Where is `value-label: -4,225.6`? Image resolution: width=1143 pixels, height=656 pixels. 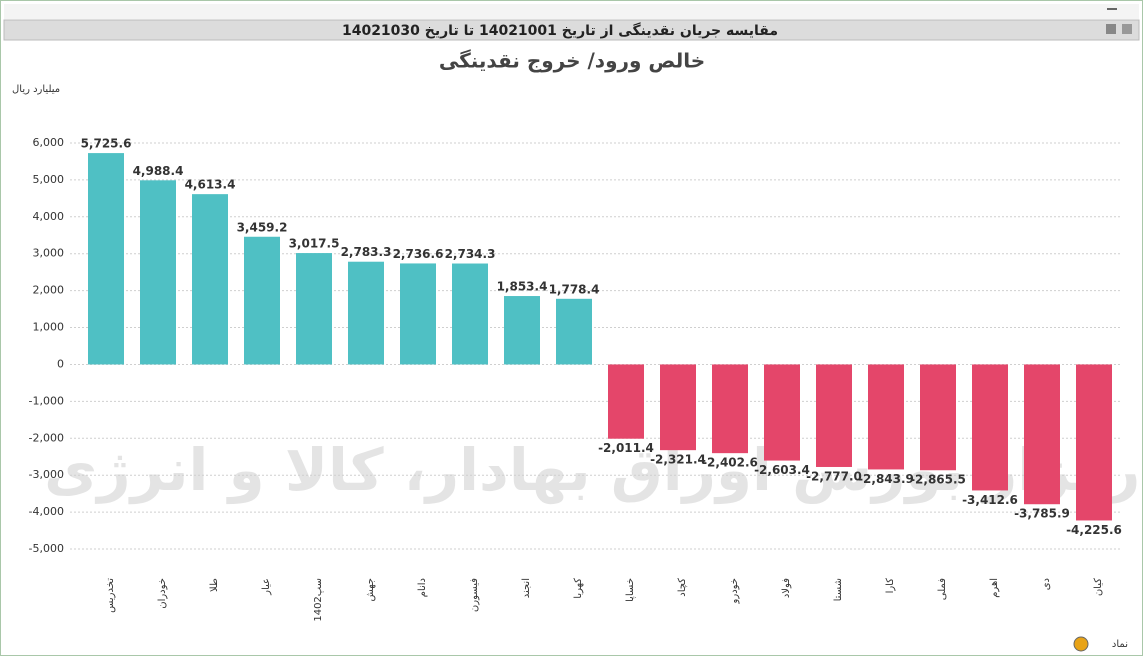 value-label: -4,225.6 is located at coordinates (1094, 530).